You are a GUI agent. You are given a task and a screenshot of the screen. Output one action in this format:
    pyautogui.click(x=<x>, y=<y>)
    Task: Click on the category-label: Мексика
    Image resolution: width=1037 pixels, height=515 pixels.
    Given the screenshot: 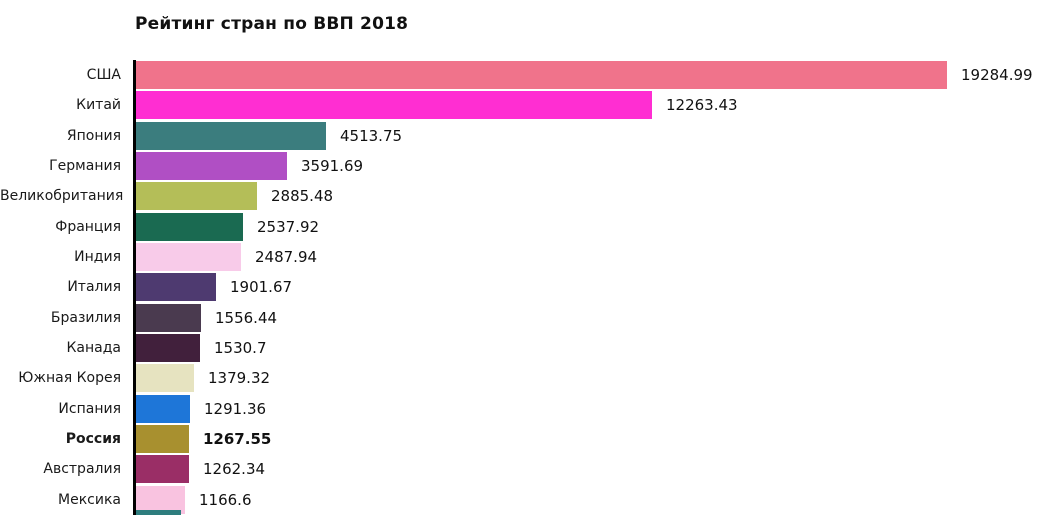 What is the action you would take?
    pyautogui.click(x=89, y=499)
    